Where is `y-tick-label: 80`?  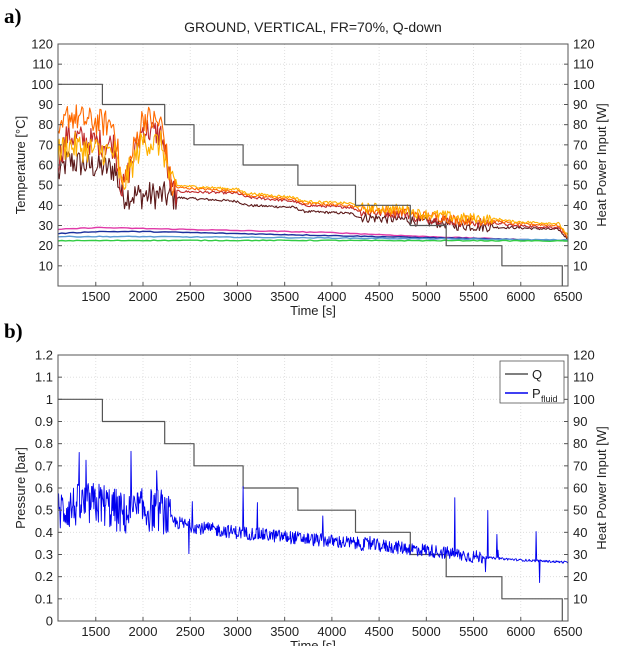
y-tick-label: 80 is located at coordinates (46, 124).